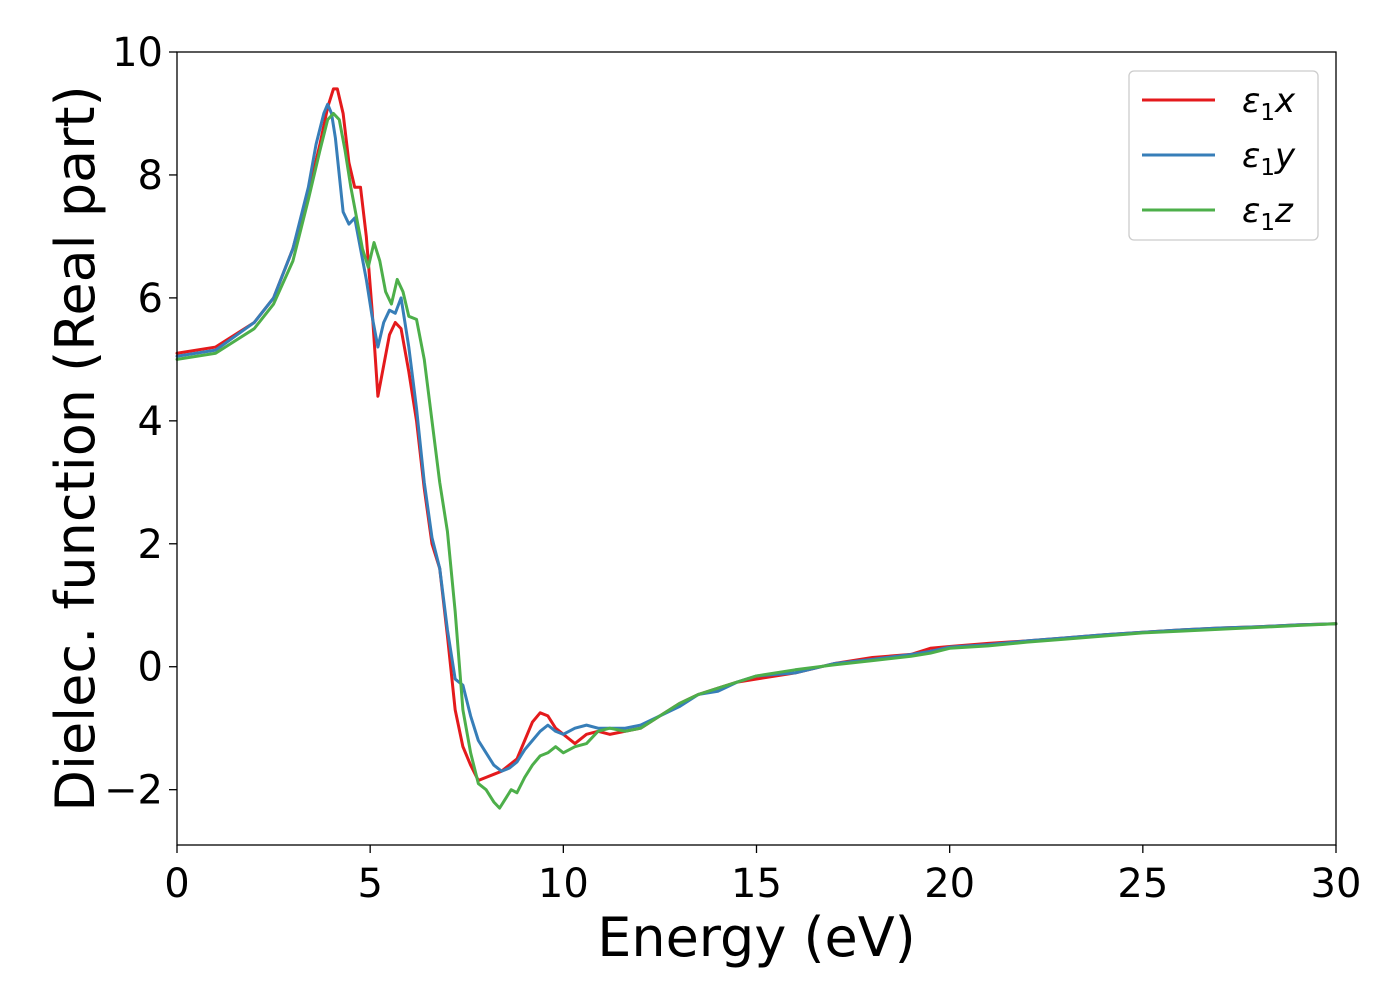 The image size is (1400, 1000). What do you see at coordinates (150, 545) in the screenshot?
I see `y-tick-label: 2` at bounding box center [150, 545].